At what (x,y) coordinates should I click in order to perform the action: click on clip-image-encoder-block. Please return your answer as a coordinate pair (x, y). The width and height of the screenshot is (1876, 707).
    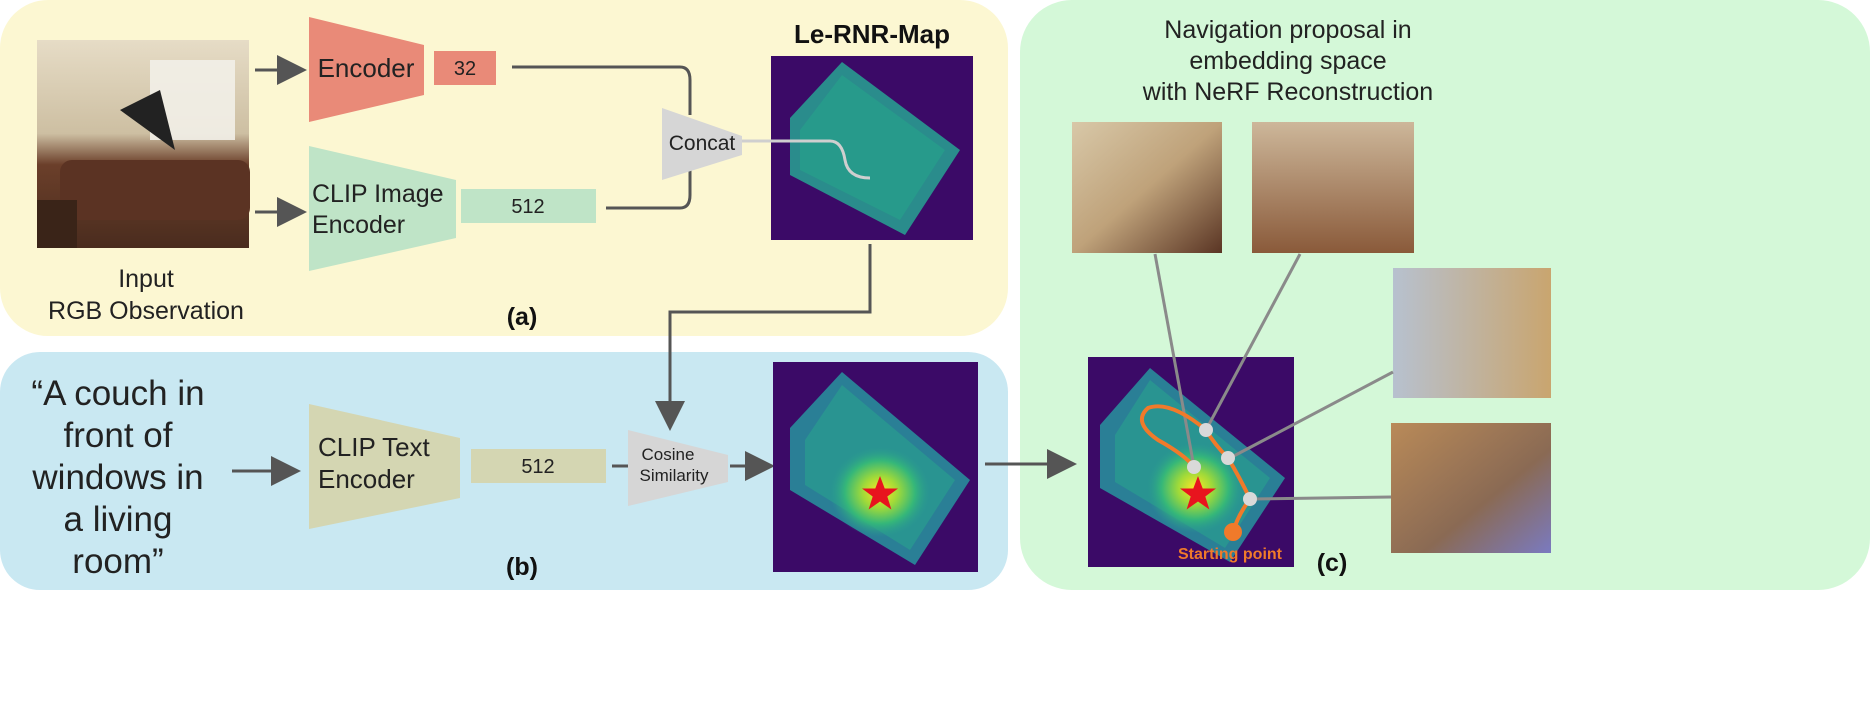
    Looking at the image, I should click on (382, 208).